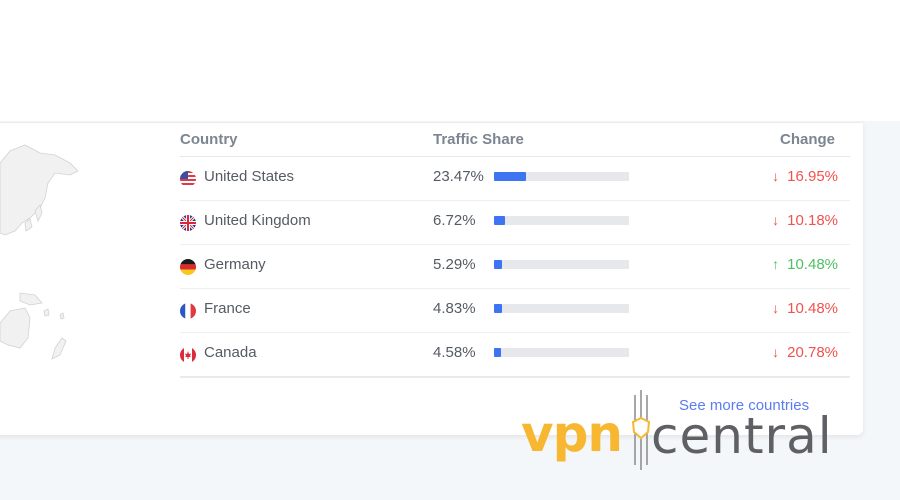 Image resolution: width=900 pixels, height=500 pixels. What do you see at coordinates (188, 267) in the screenshot?
I see `de-flag-icon` at bounding box center [188, 267].